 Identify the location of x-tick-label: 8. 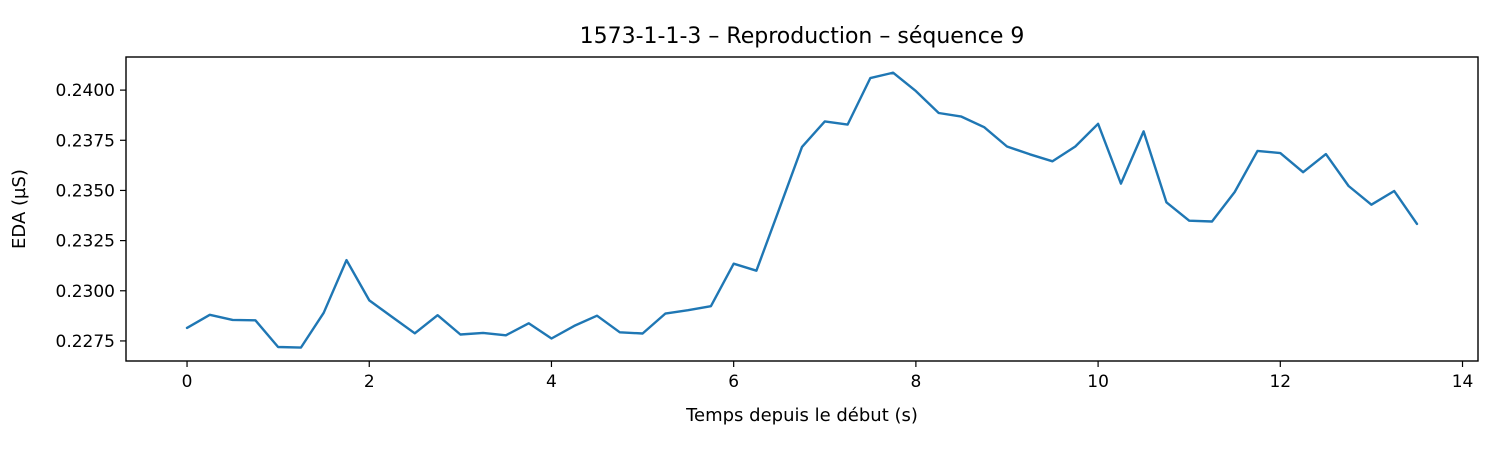
(915, 382).